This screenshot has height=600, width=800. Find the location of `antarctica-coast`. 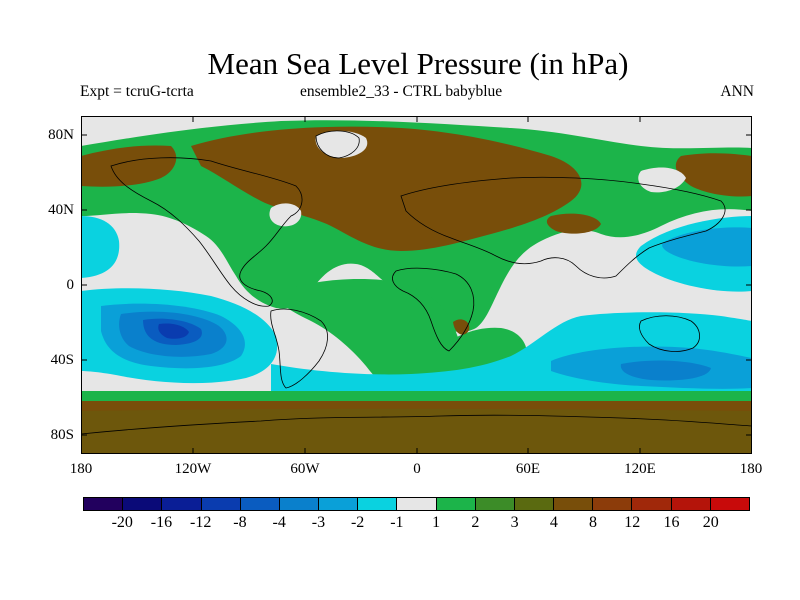

antarctica-coast is located at coordinates (416, 424).